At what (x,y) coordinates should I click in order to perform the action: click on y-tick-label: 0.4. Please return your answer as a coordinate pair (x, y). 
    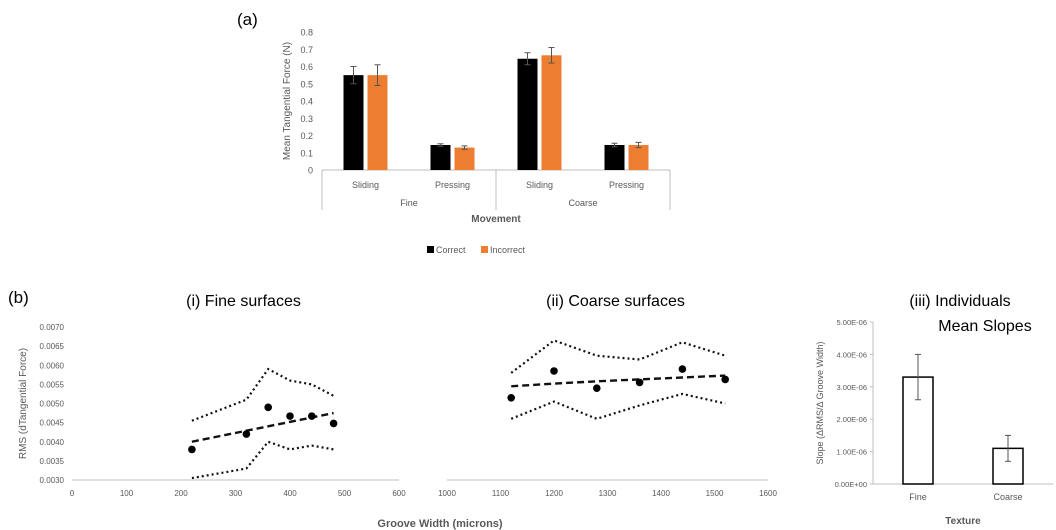
    Looking at the image, I should click on (306, 102).